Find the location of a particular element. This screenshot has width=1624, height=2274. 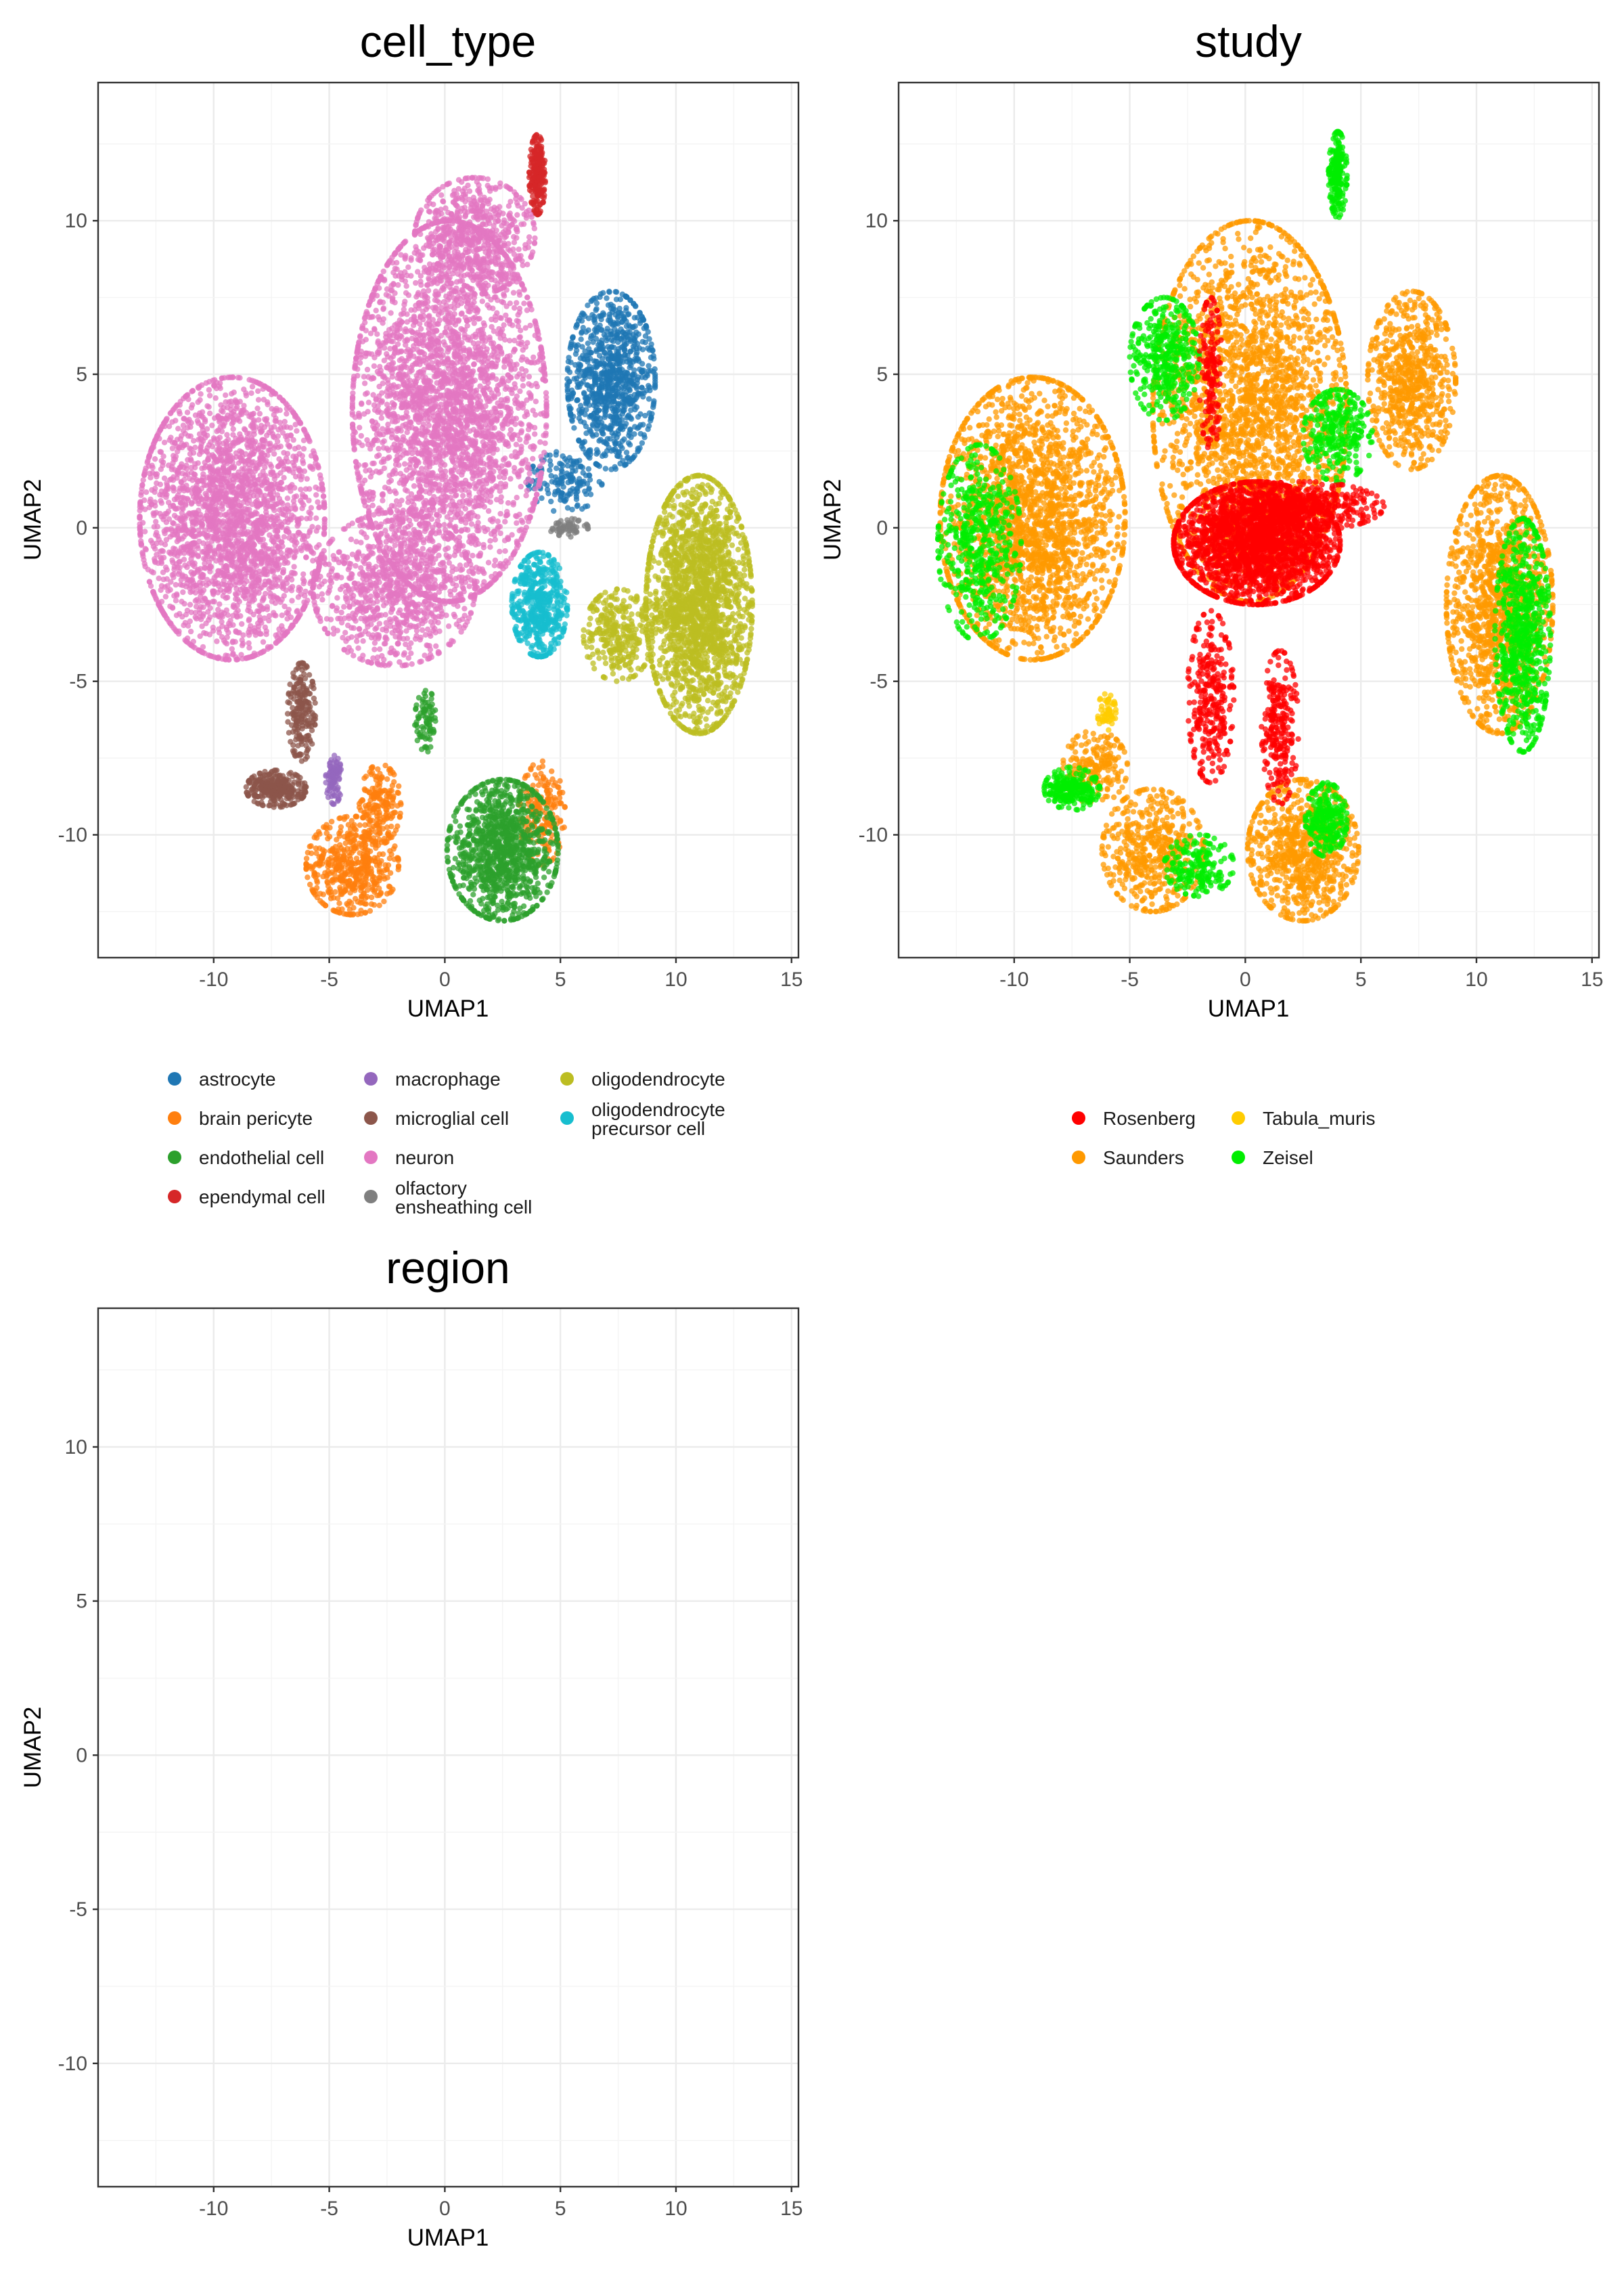

panel-title: cell_type is located at coordinates (448, 41).